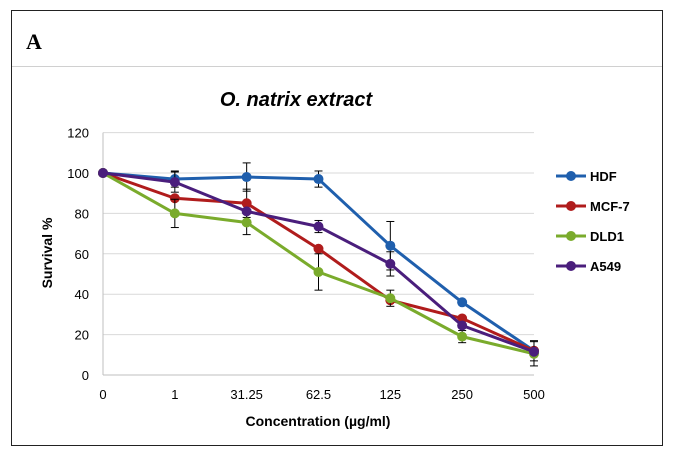 The height and width of the screenshot is (458, 674). I want to click on panel-divider, so click(337, 66).